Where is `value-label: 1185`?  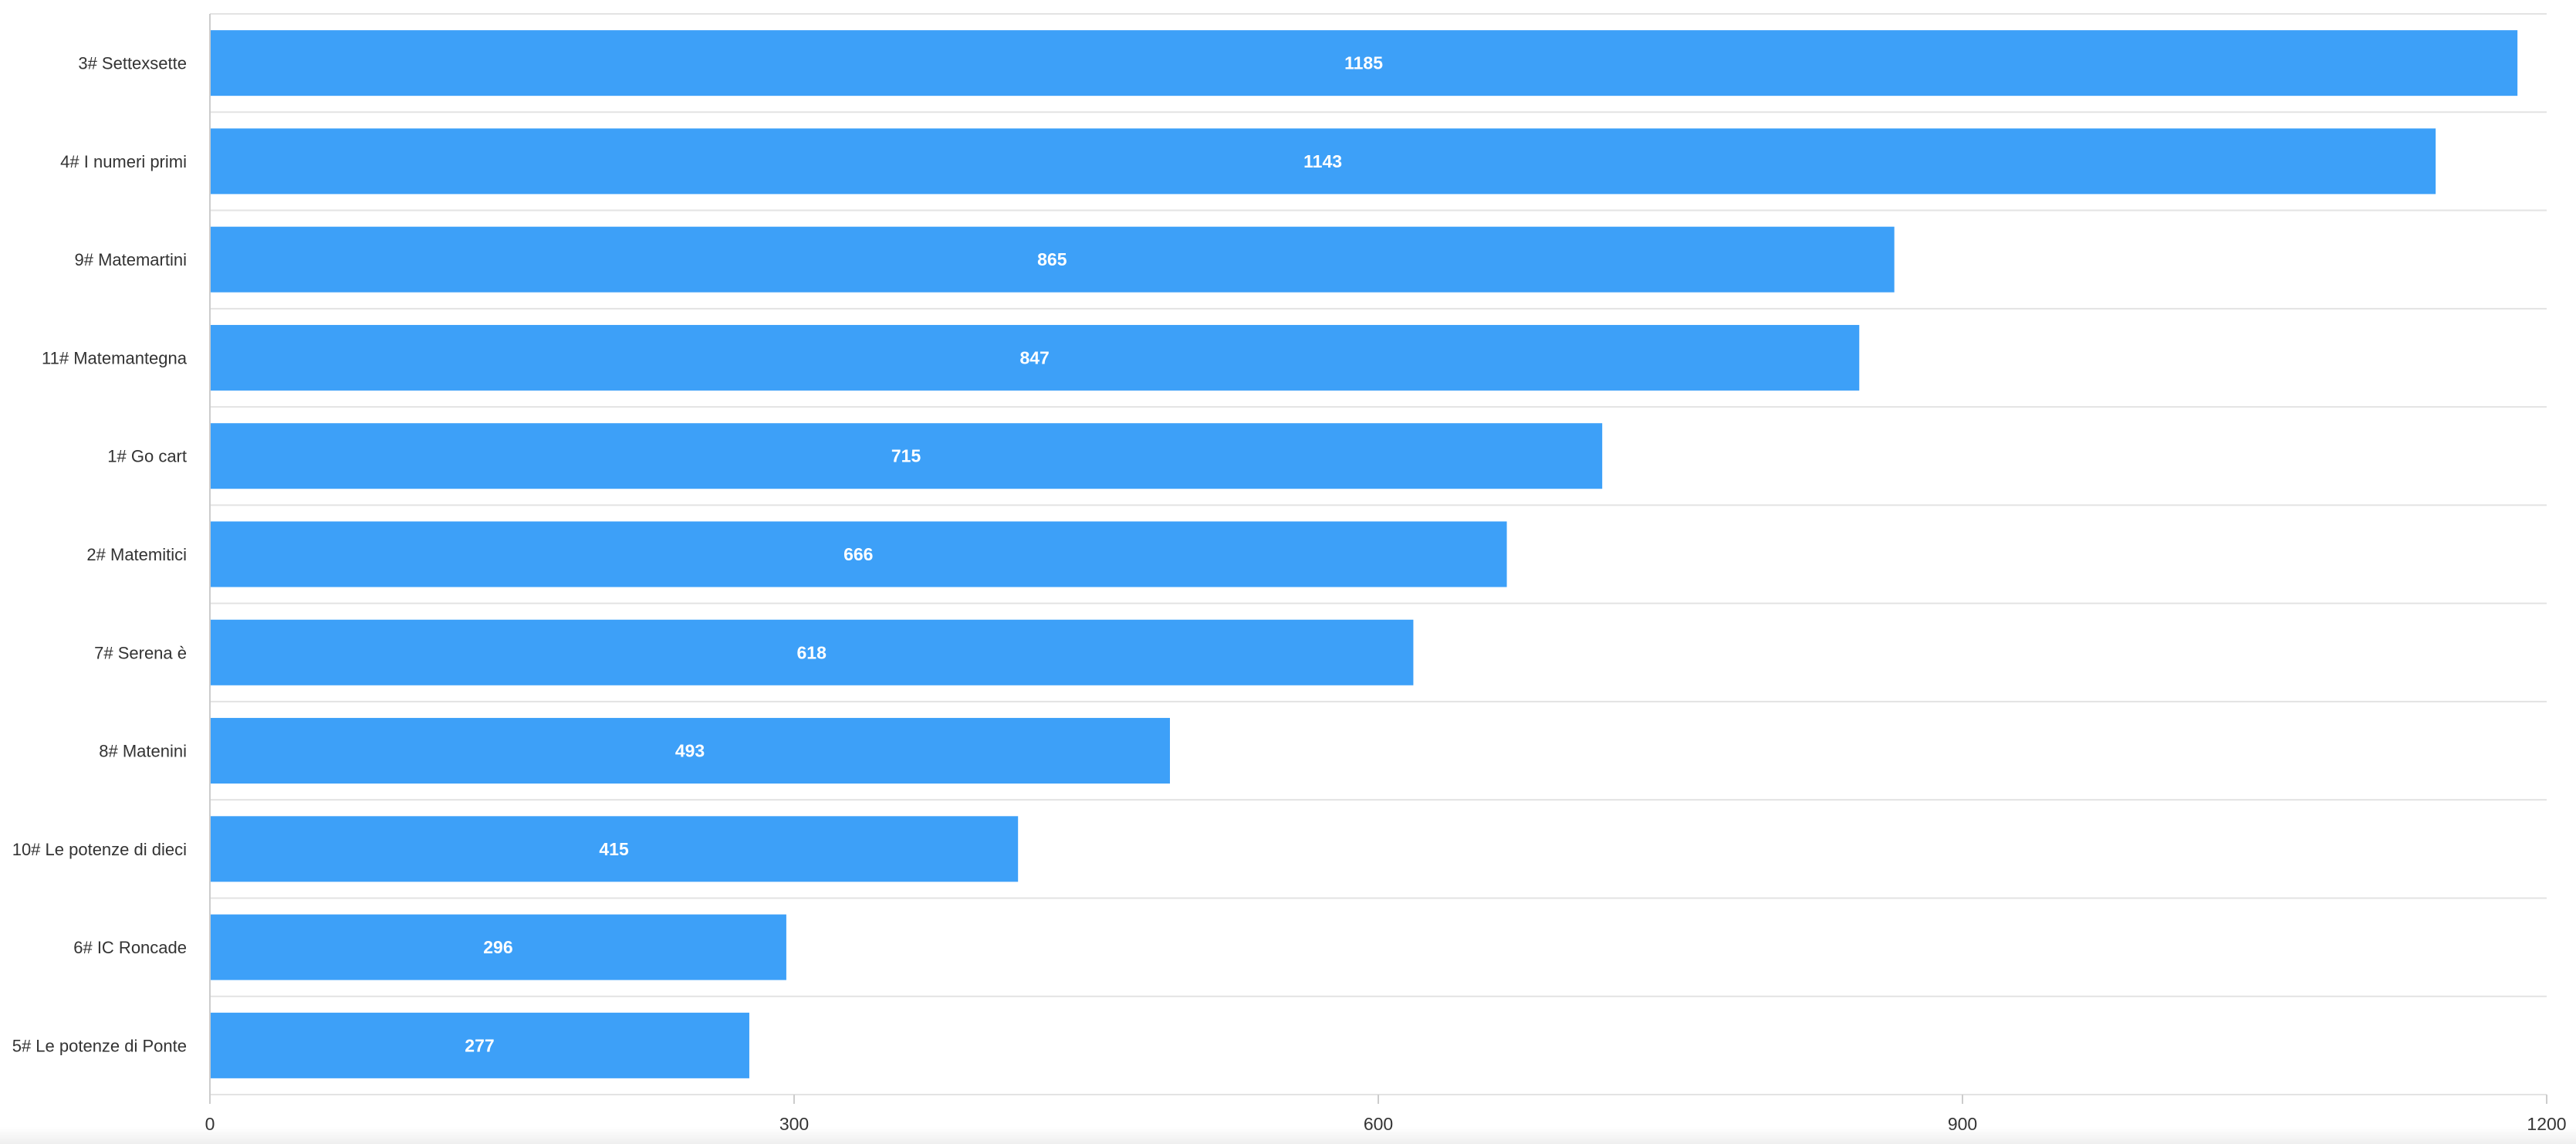
value-label: 1185 is located at coordinates (1363, 63).